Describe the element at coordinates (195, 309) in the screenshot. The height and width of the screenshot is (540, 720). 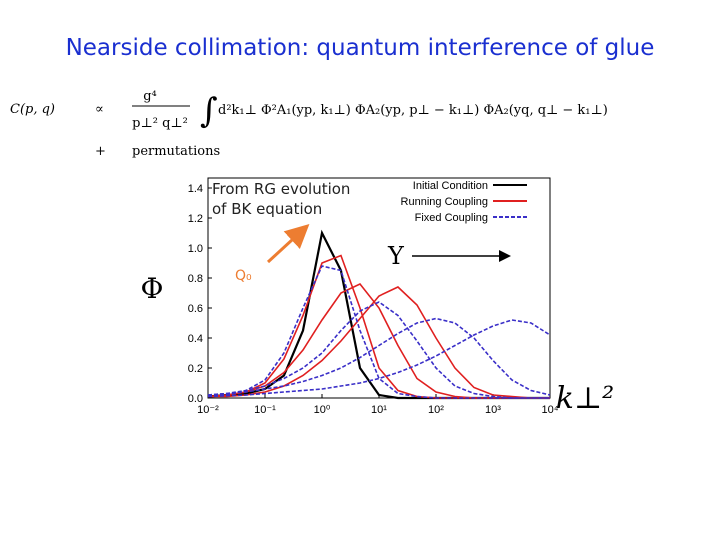
I see `y-tick-label: 0.6` at that location.